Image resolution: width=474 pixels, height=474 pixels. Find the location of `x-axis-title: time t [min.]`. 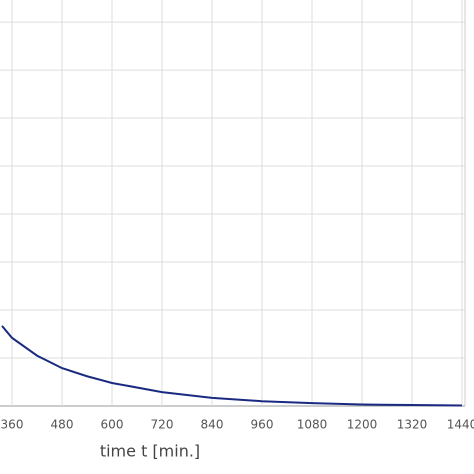

x-axis-title: time t [min.] is located at coordinates (150, 451).